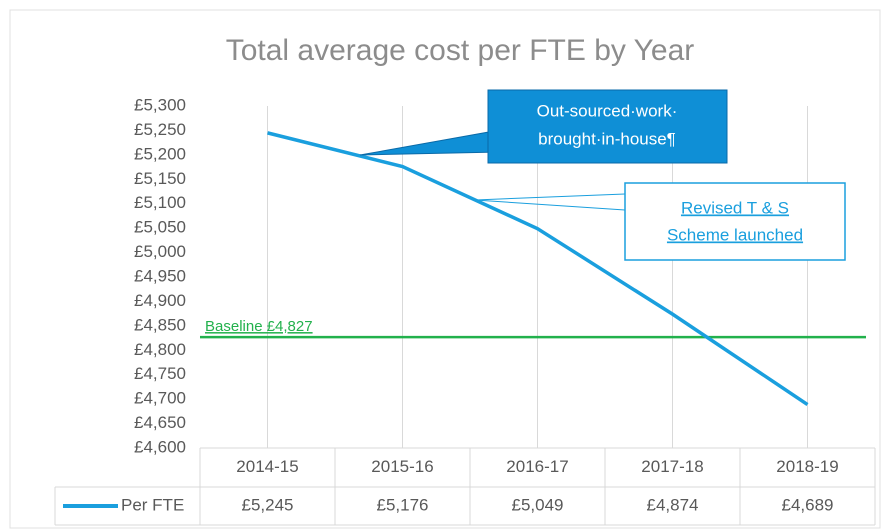 Image resolution: width=885 pixels, height=531 pixels. Describe the element at coordinates (160, 227) in the screenshot. I see `y-tick-label: £5,050` at that location.